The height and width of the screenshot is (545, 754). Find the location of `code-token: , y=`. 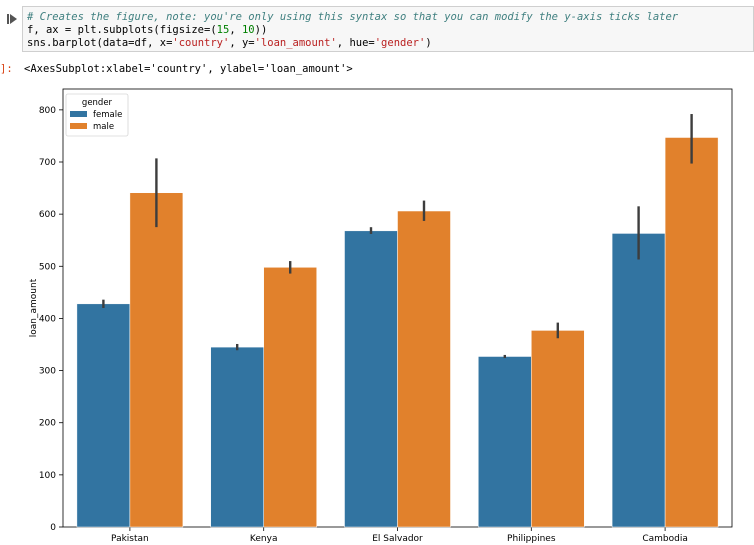

code-token: , y= is located at coordinates (242, 43).